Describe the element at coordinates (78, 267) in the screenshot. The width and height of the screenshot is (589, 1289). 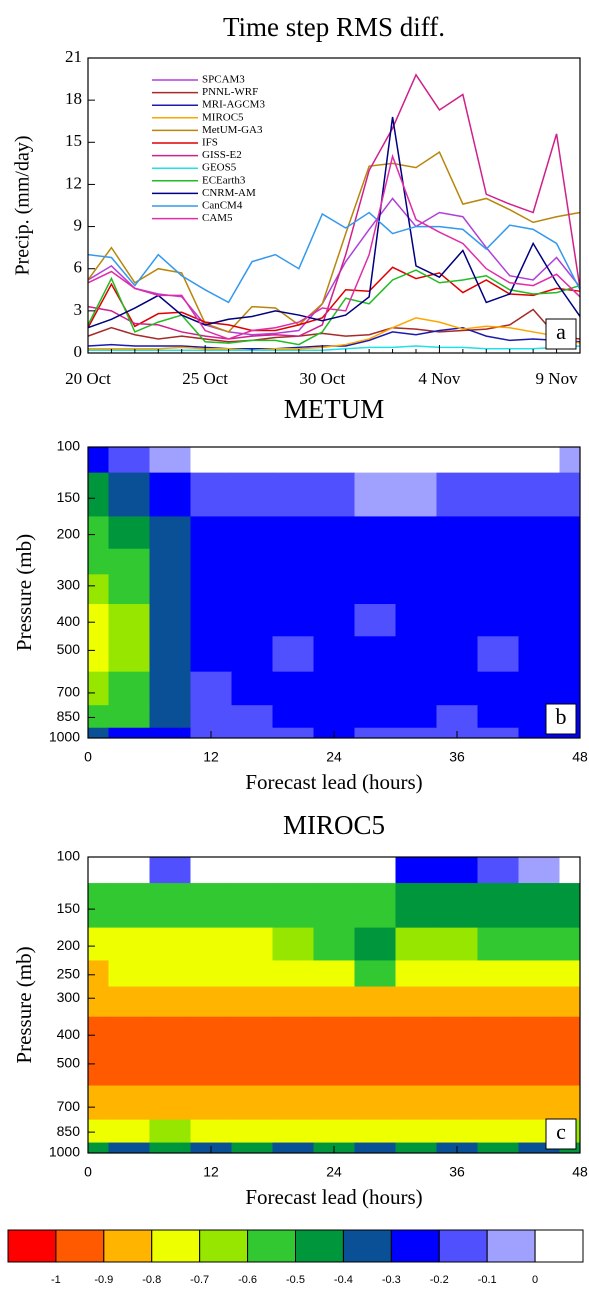
I see `y-tick-label: 6` at that location.